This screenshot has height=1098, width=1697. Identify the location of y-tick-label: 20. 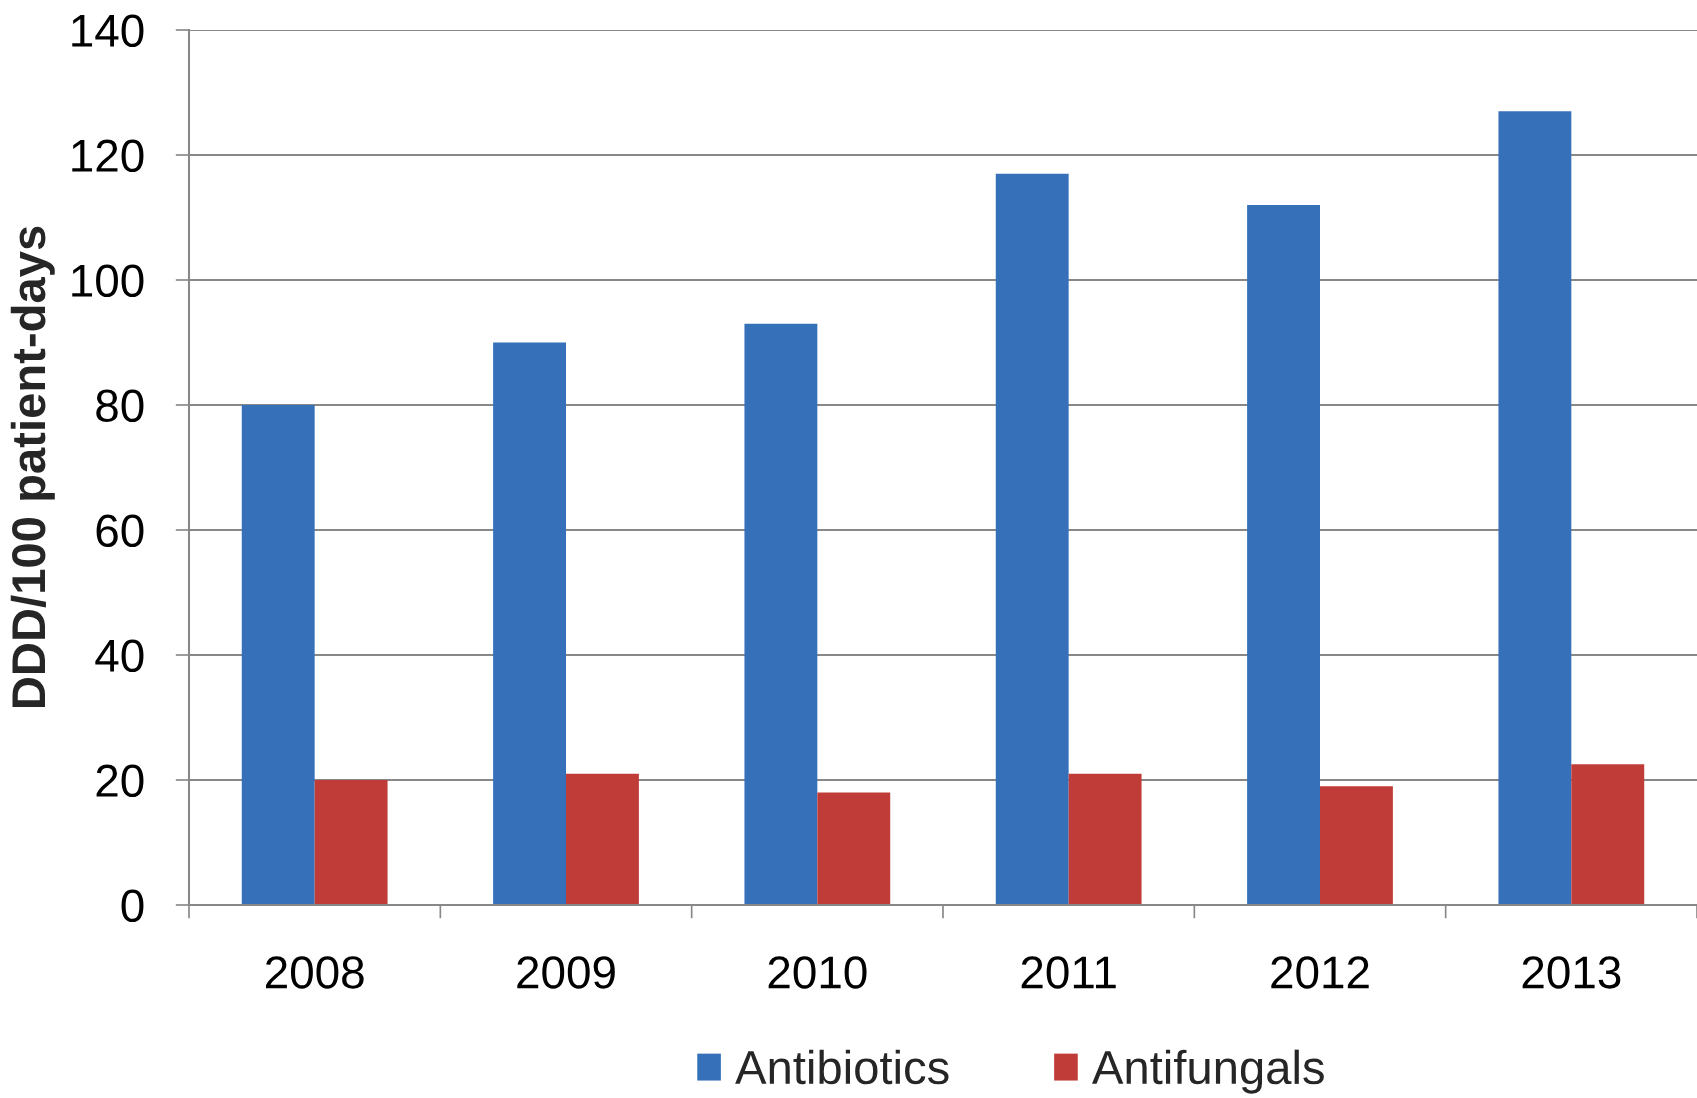
(120, 781).